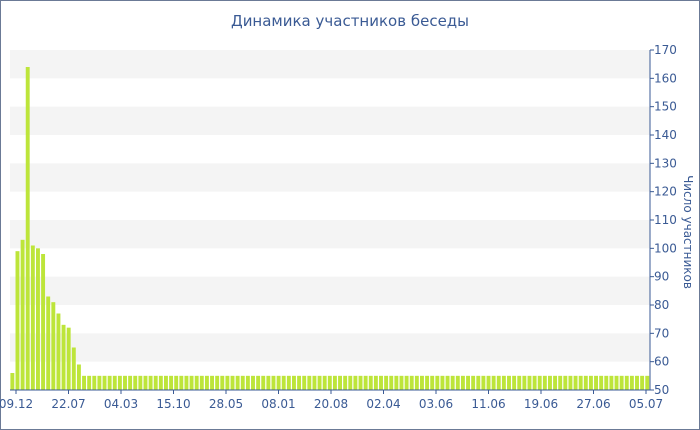 The image size is (700, 430). Describe the element at coordinates (661, 362) in the screenshot. I see `y-tick-label: 60` at that location.